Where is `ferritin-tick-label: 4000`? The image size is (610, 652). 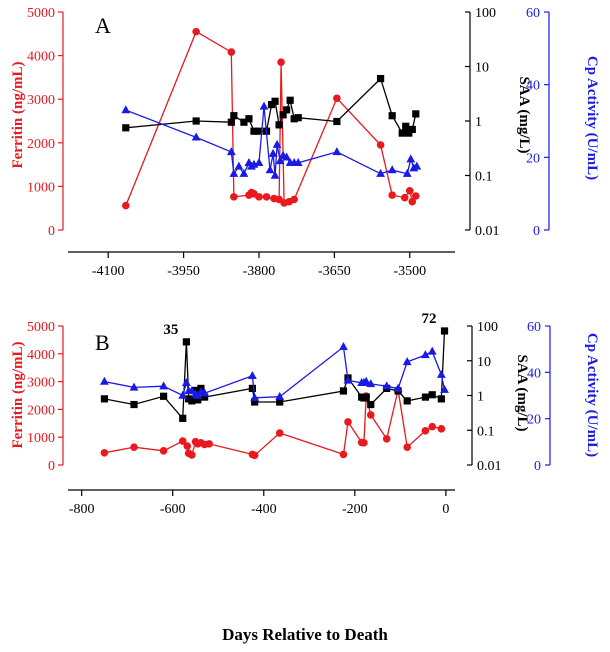 ferritin-tick-label: 4000 is located at coordinates (41, 57).